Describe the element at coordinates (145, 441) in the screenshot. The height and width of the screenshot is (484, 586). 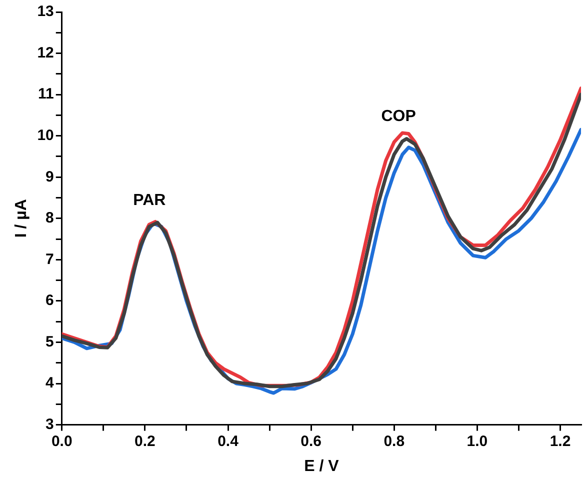
I see `x-tick-label: 0.2` at that location.